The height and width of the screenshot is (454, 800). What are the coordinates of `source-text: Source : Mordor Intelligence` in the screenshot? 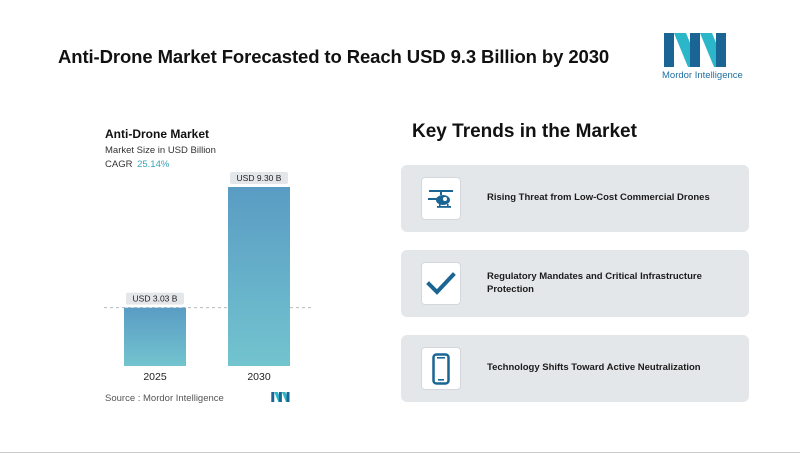 It's located at (164, 398).